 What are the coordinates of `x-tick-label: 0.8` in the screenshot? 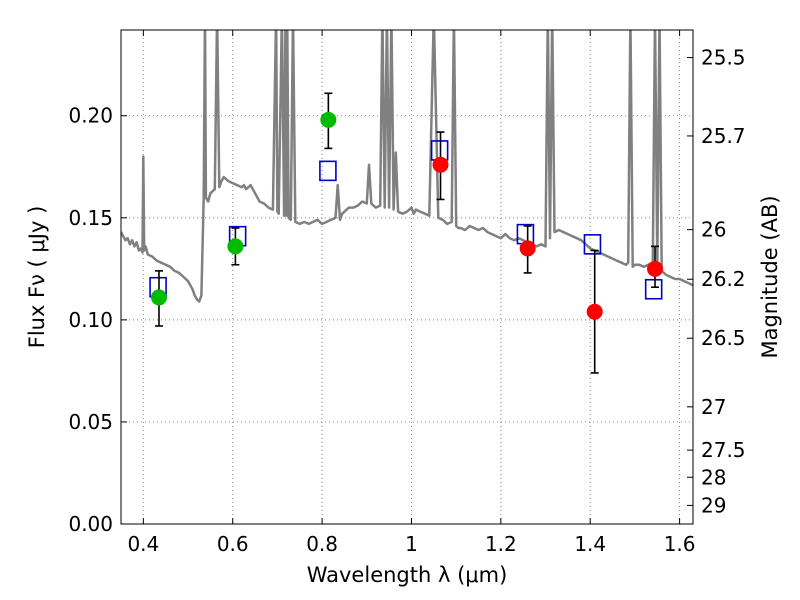 It's located at (322, 544).